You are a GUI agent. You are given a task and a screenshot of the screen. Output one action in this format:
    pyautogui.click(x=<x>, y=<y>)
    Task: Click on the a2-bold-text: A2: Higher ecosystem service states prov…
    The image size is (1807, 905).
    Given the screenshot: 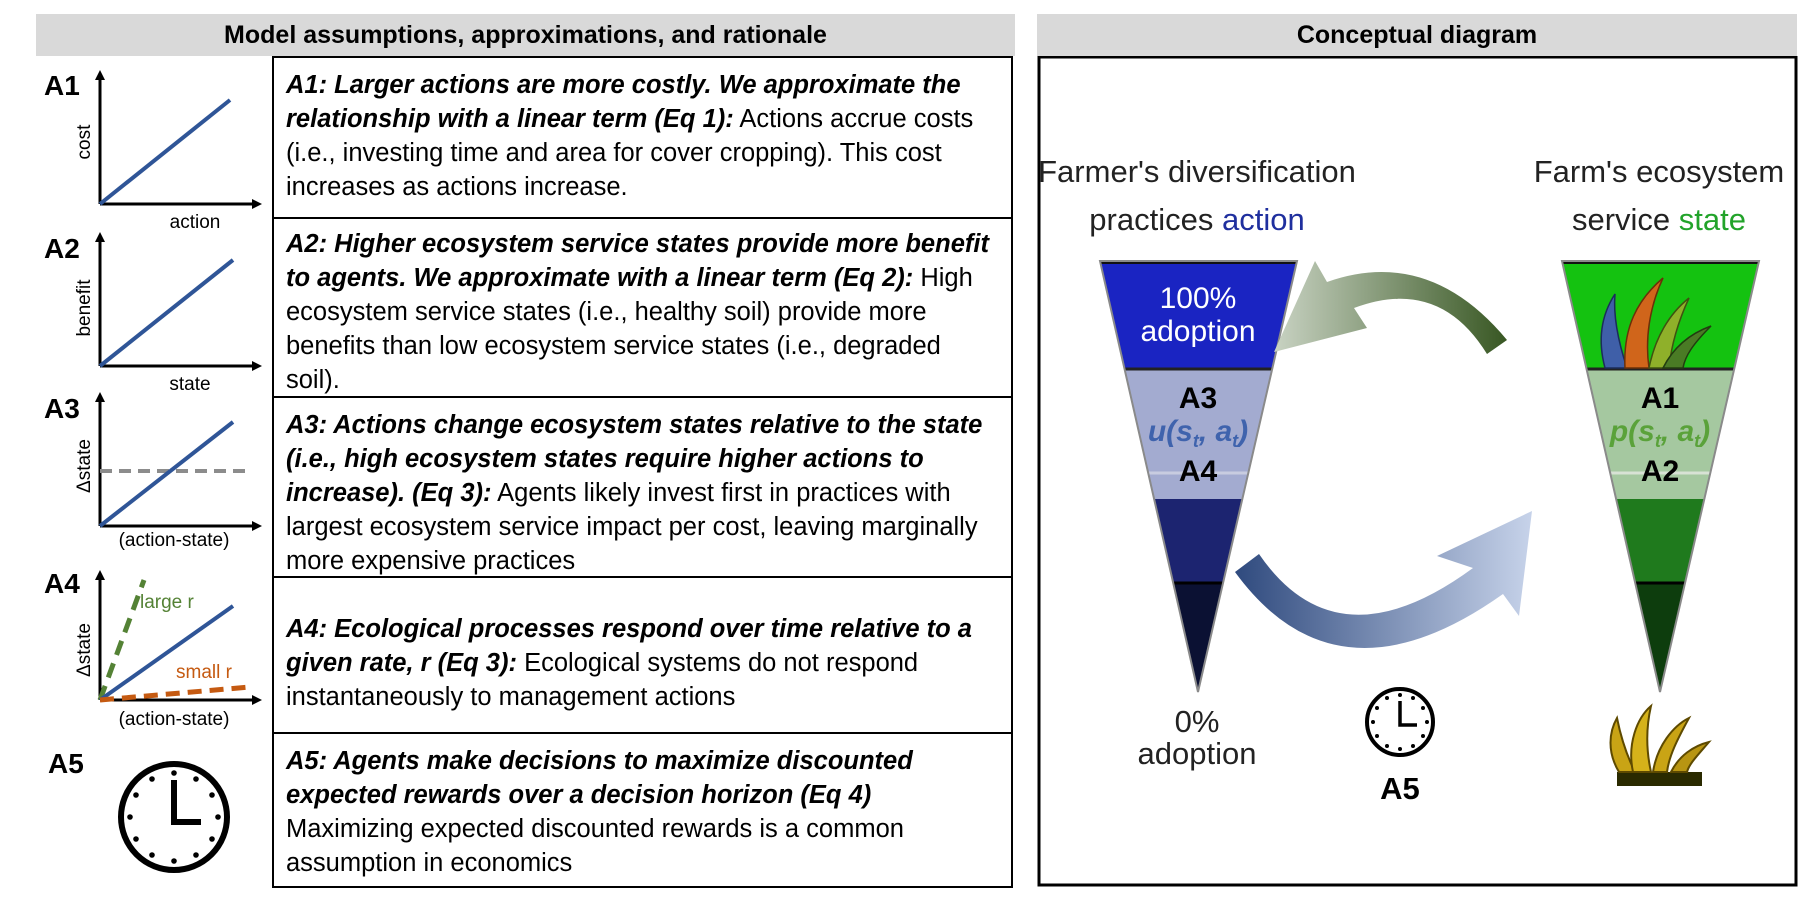 What is the action you would take?
    pyautogui.click(x=637, y=261)
    